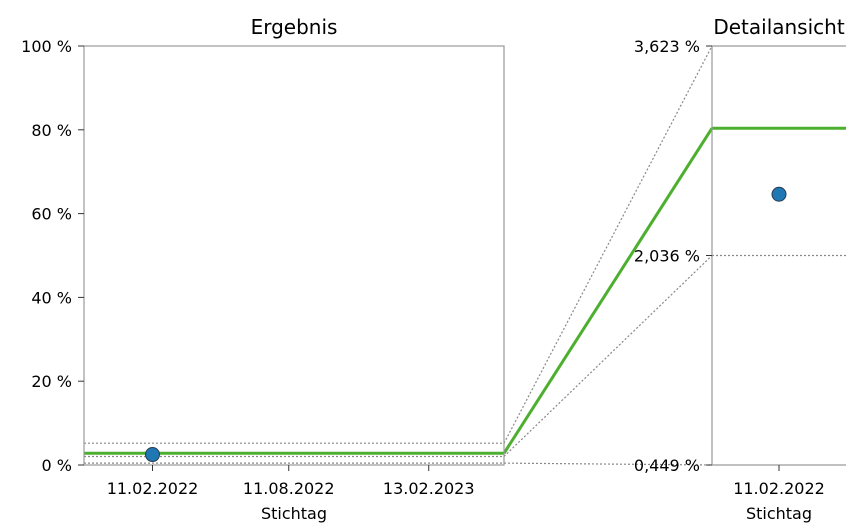 The image size is (856, 524). I want to click on detail-y-tick-label: 2,036 %, so click(667, 256).